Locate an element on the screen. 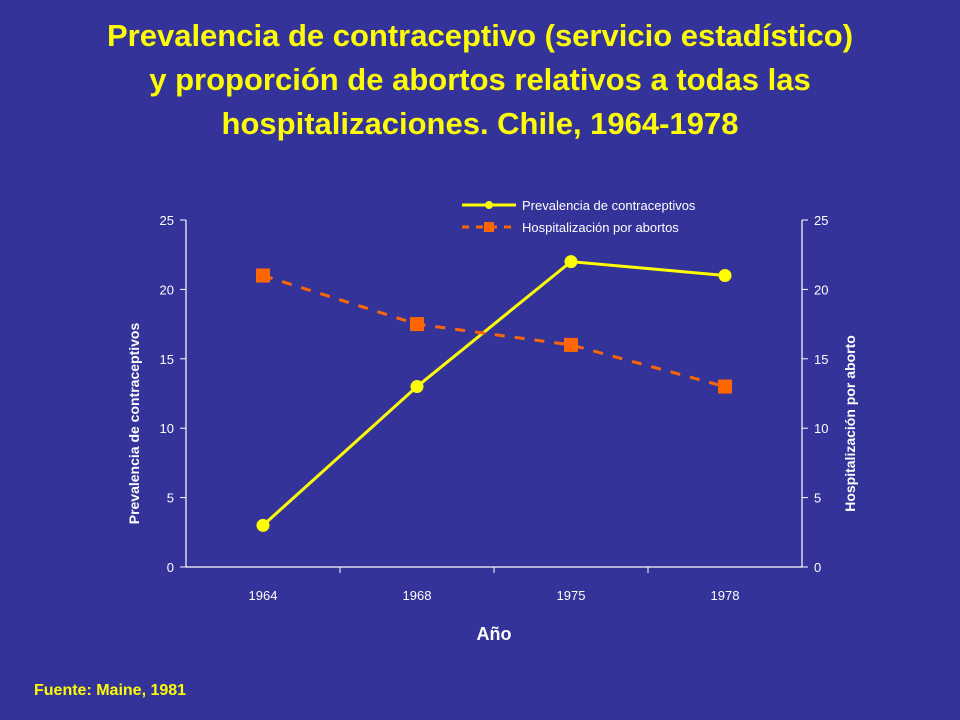 The image size is (960, 720). series-line is located at coordinates (494, 331).